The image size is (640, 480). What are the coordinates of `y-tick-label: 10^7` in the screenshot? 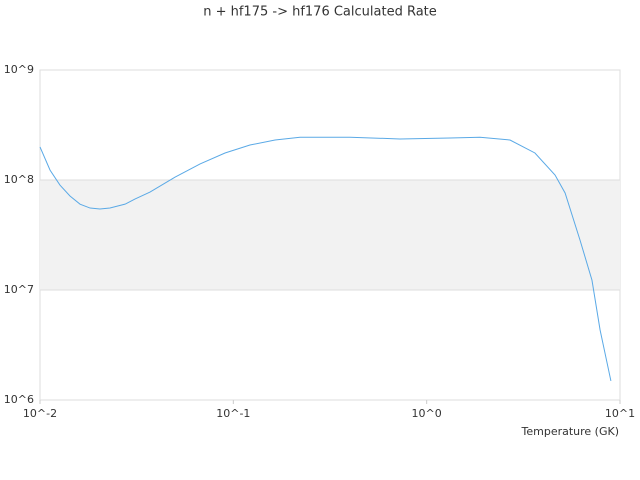 It's located at (19, 289).